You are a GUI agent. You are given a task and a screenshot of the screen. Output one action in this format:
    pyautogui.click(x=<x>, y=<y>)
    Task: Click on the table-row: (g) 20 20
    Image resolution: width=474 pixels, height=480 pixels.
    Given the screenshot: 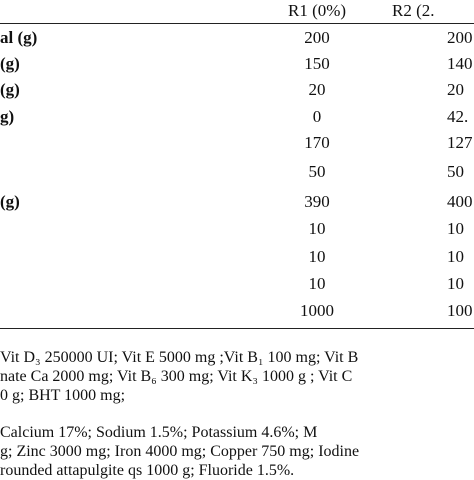 What is the action you would take?
    pyautogui.click(x=237, y=90)
    